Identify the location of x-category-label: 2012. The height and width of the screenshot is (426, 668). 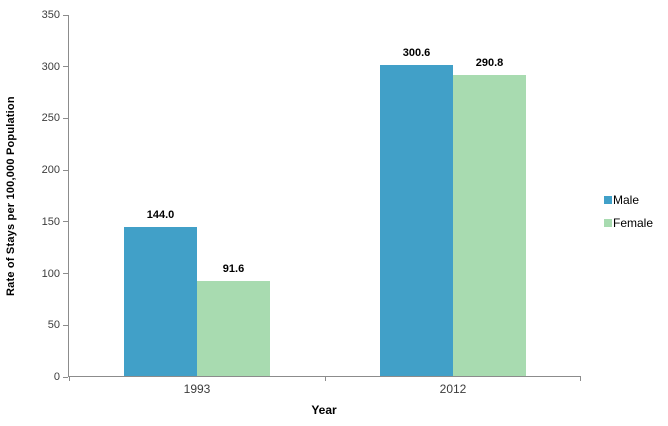
(453, 389).